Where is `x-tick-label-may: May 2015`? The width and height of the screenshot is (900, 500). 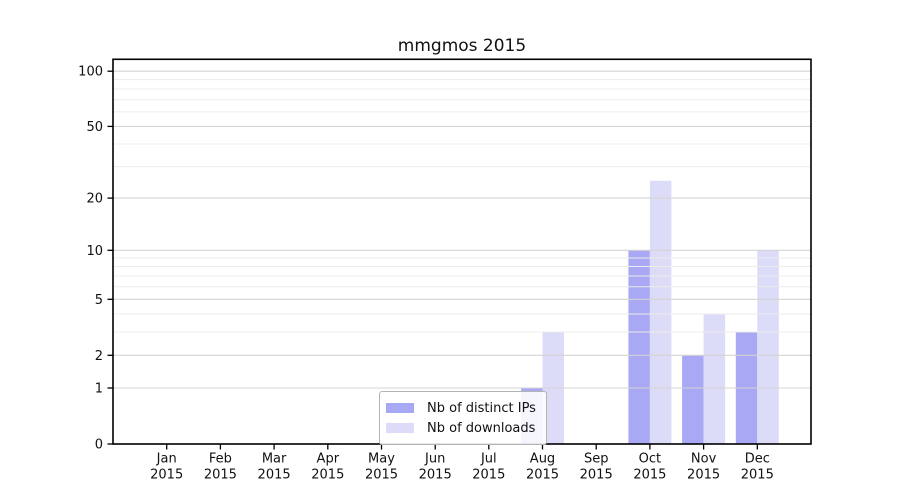 x-tick-label-may: May 2015 is located at coordinates (381, 467).